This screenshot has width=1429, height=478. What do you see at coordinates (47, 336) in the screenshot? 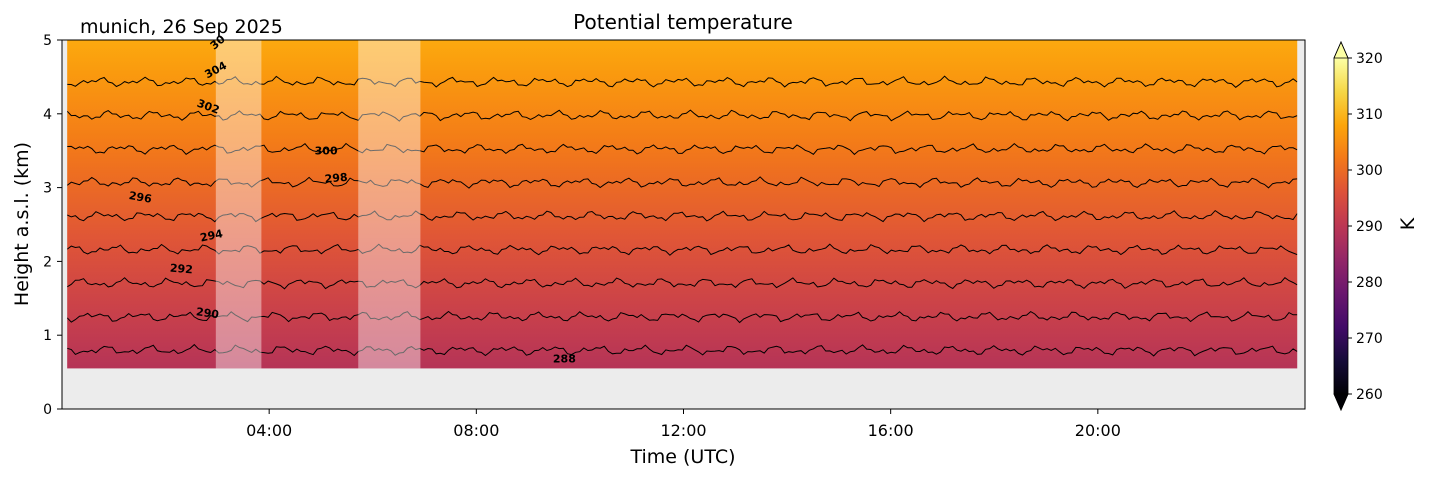
I see `y-tick-label: 1` at bounding box center [47, 336].